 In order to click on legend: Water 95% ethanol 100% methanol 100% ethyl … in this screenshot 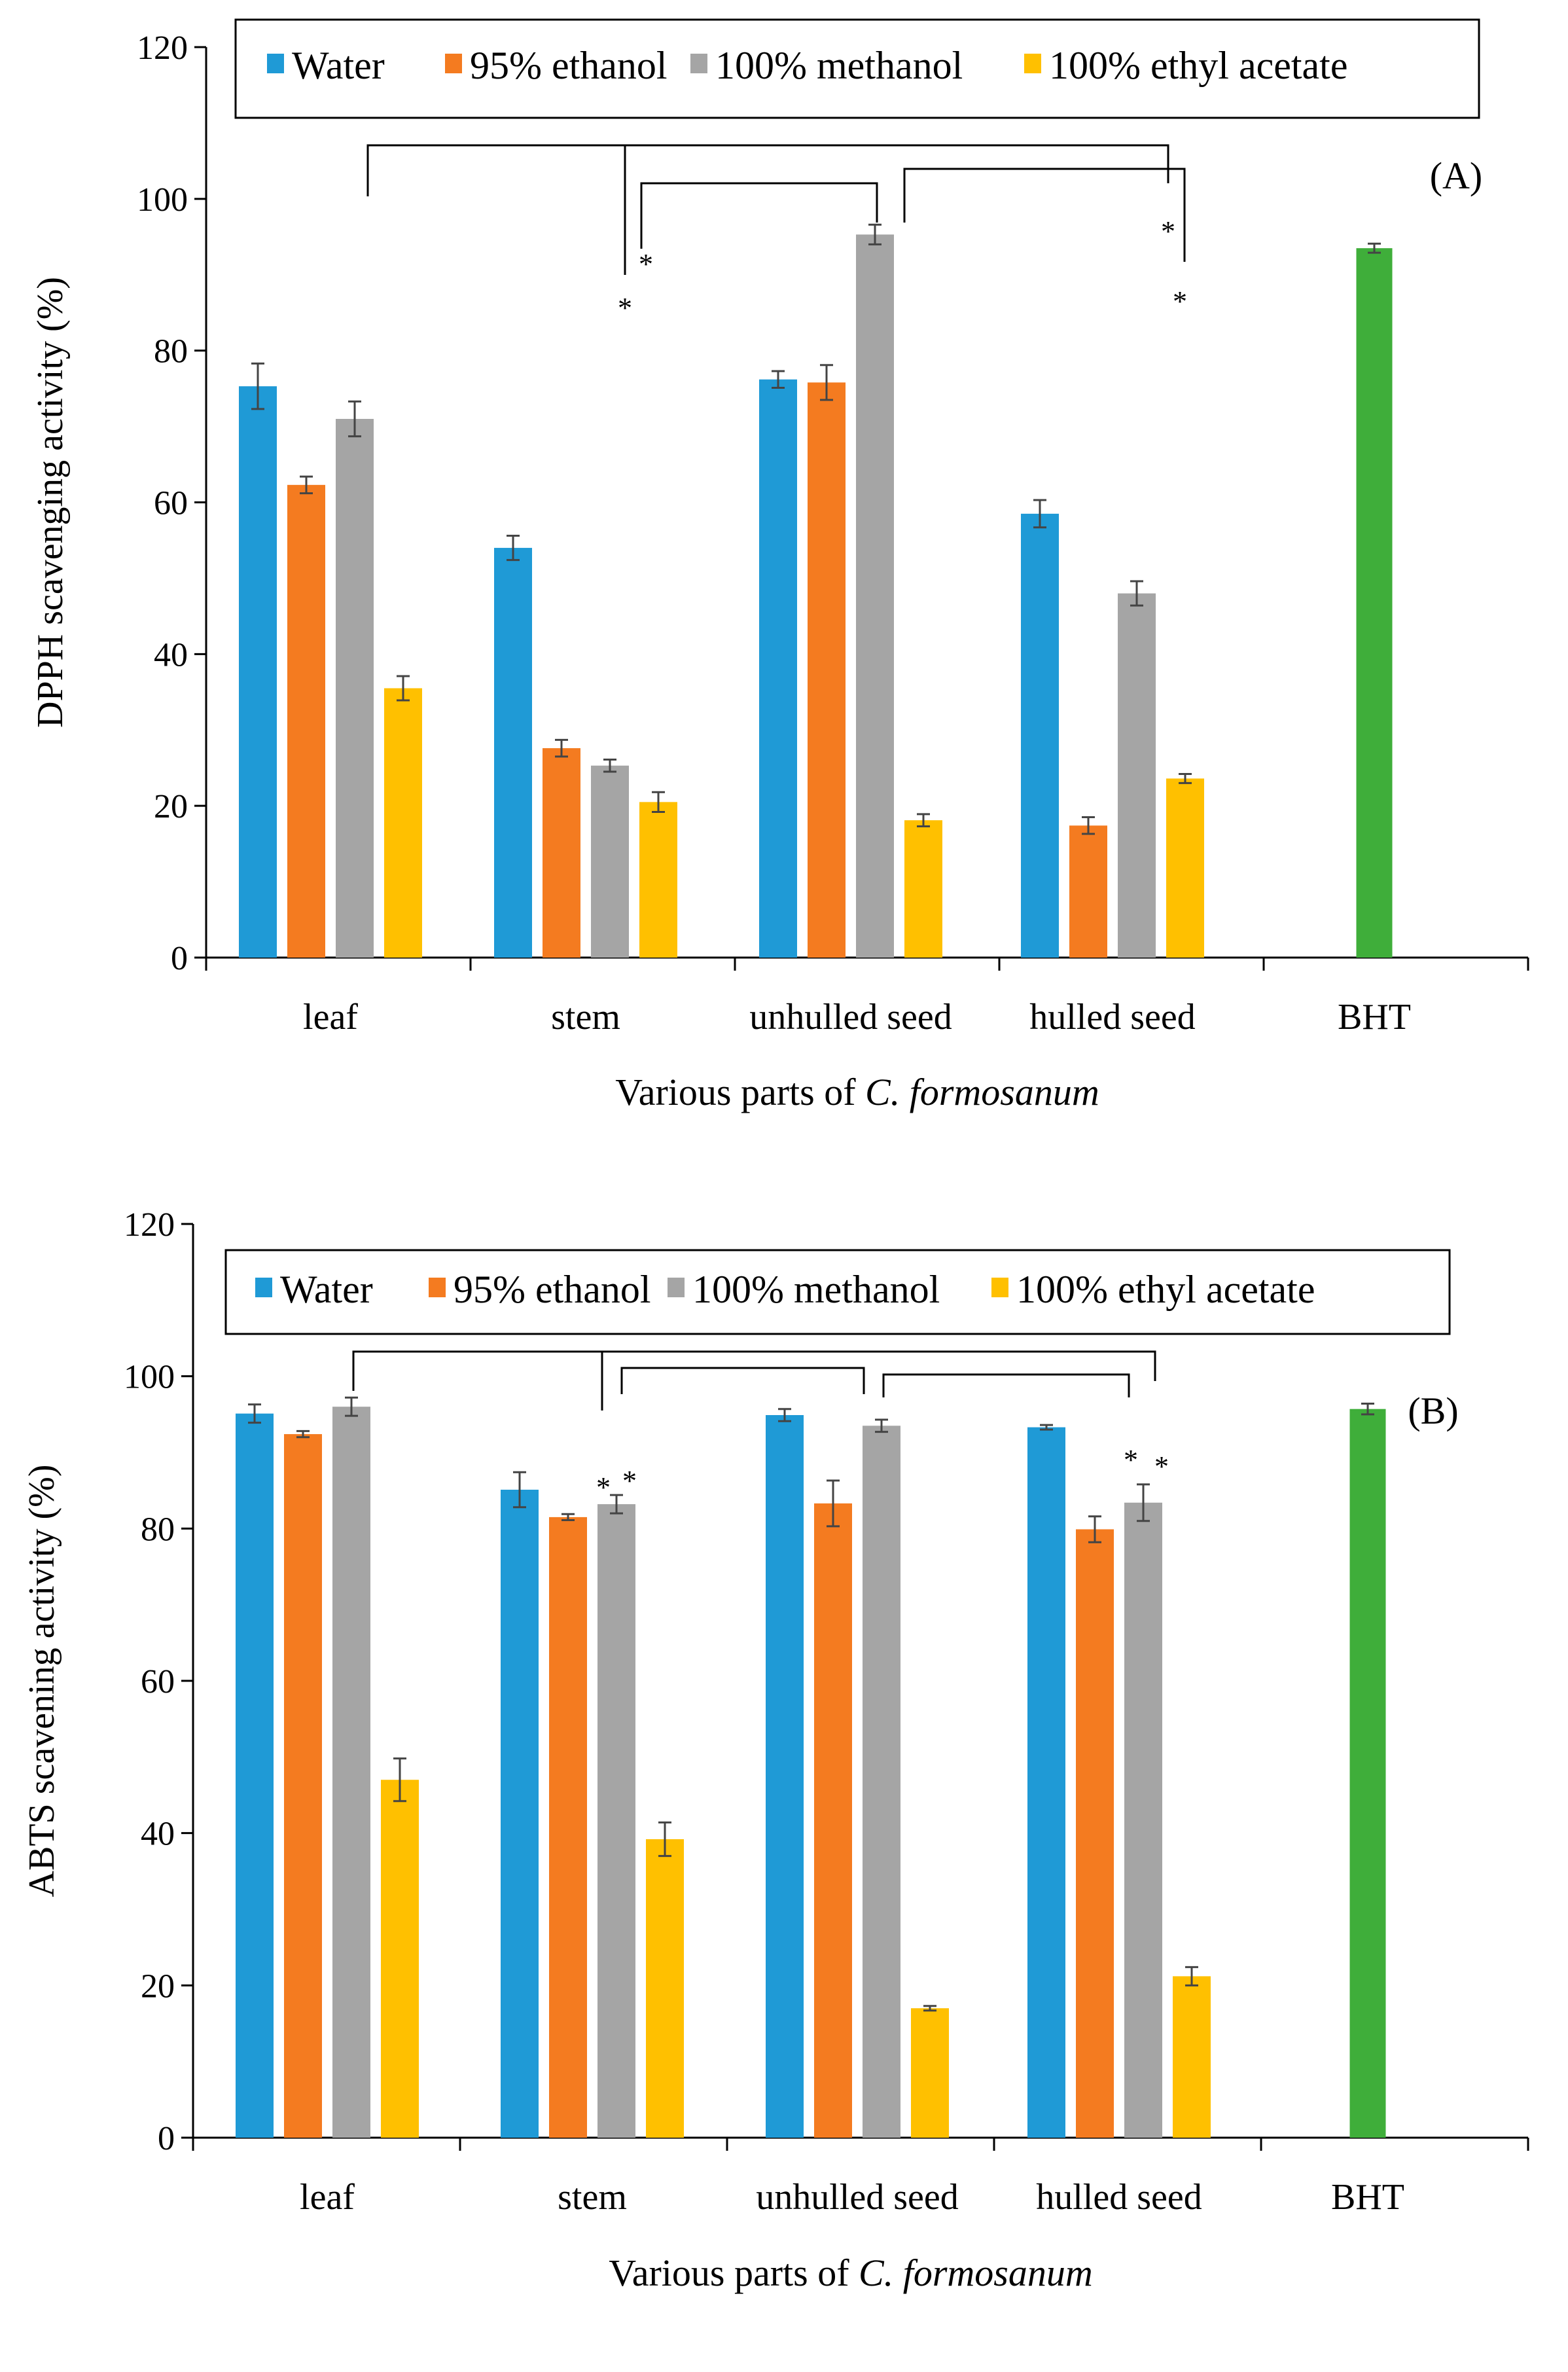, I will do `click(857, 68)`.